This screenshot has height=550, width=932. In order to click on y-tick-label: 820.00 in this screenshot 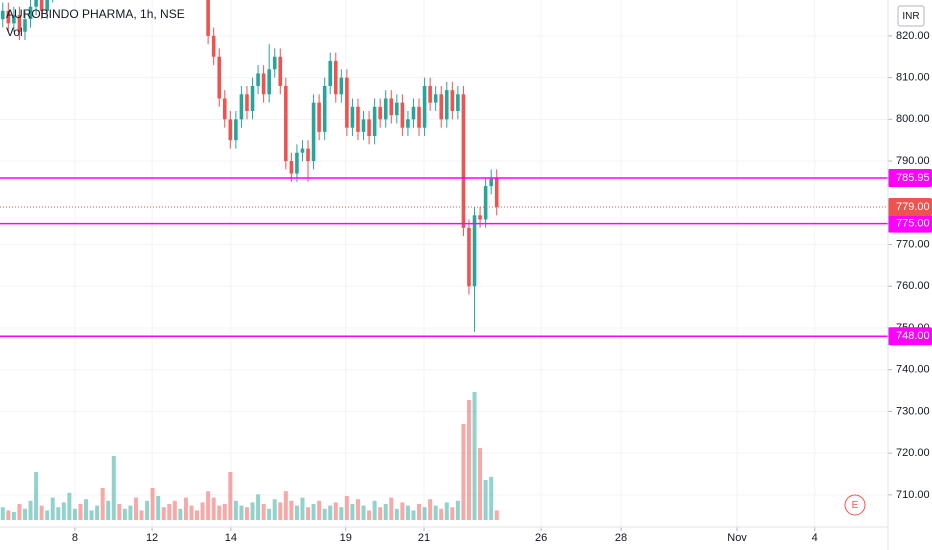, I will do `click(913, 36)`.